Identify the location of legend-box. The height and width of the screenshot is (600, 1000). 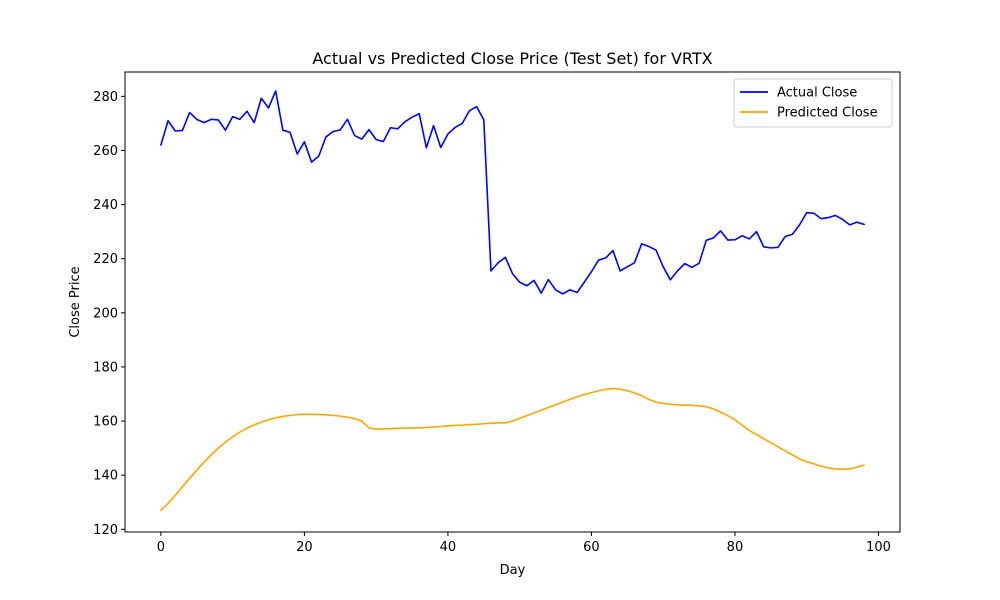
(813, 103).